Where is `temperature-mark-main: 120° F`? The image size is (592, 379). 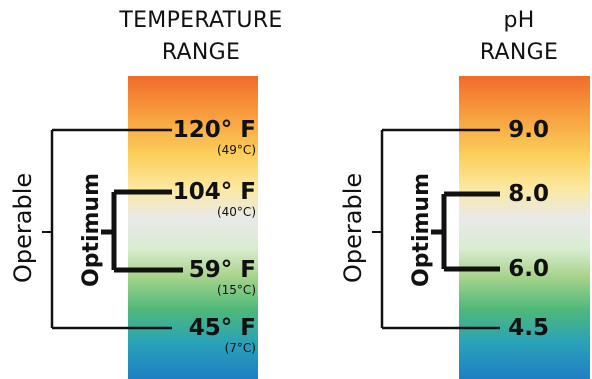
temperature-mark-main: 120° F is located at coordinates (214, 130).